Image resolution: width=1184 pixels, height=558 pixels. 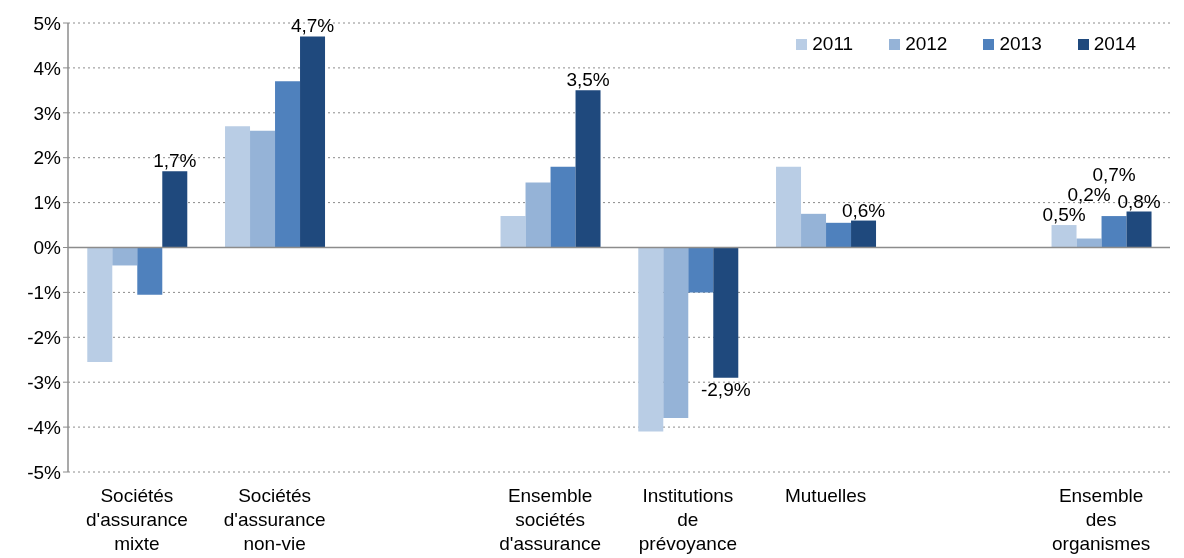 I want to click on data-label: 4,7%, so click(x=312, y=26).